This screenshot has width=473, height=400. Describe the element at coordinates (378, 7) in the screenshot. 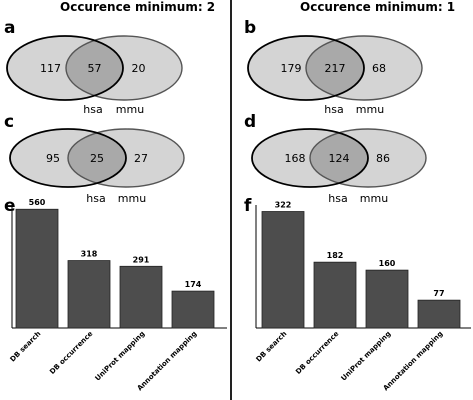

I see `right-column-title: Occurence minimum: 1` at that location.